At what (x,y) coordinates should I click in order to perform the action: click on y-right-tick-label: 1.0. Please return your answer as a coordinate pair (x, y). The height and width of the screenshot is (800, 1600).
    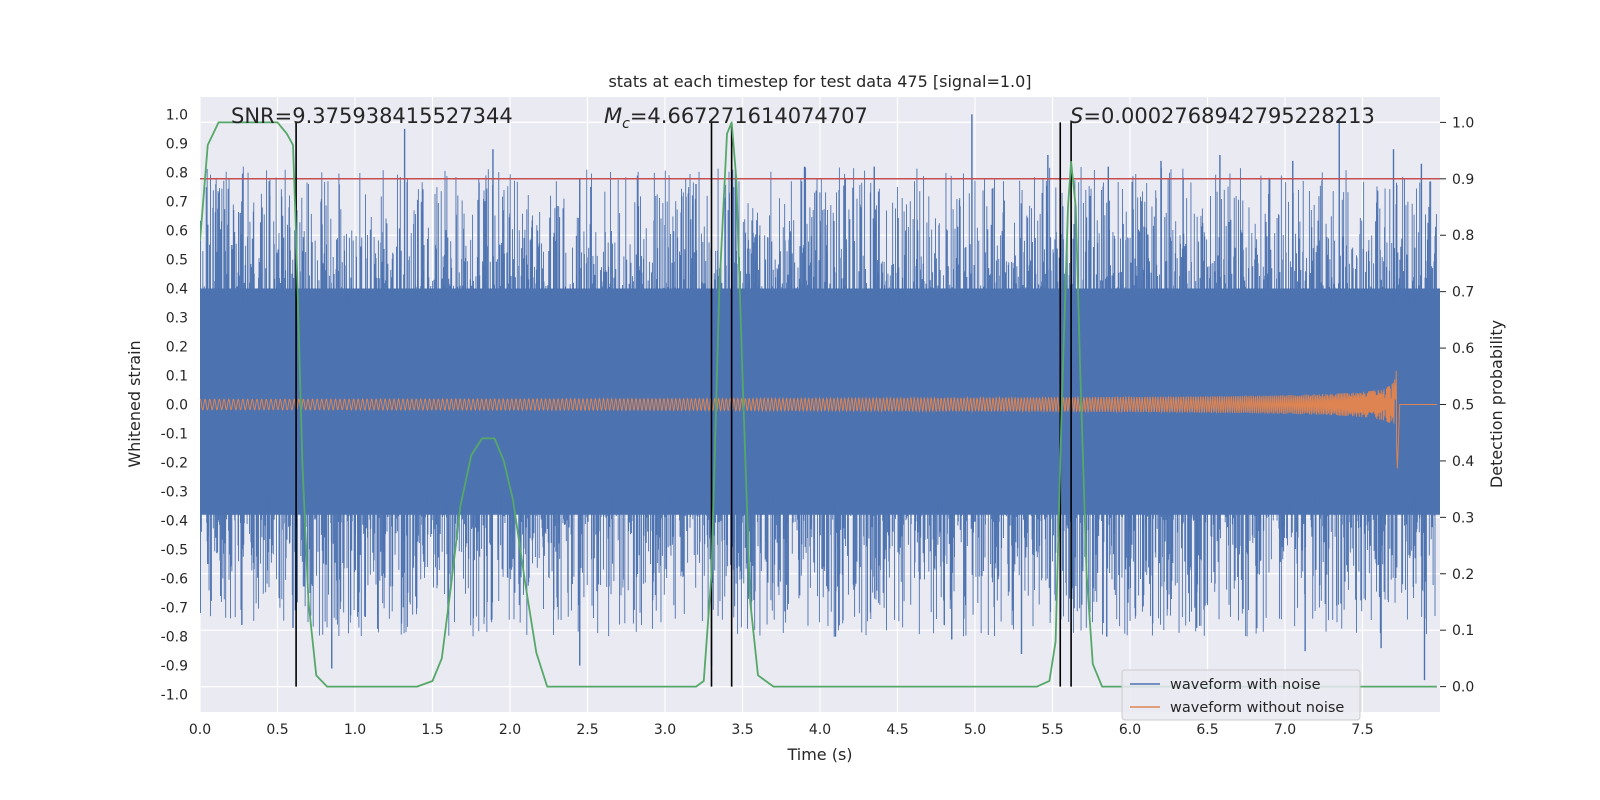
    Looking at the image, I should click on (1463, 123).